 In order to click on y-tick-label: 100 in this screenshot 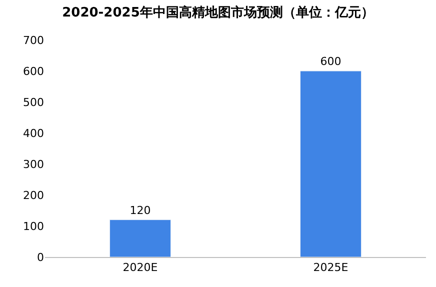, I will do `click(33, 226)`.